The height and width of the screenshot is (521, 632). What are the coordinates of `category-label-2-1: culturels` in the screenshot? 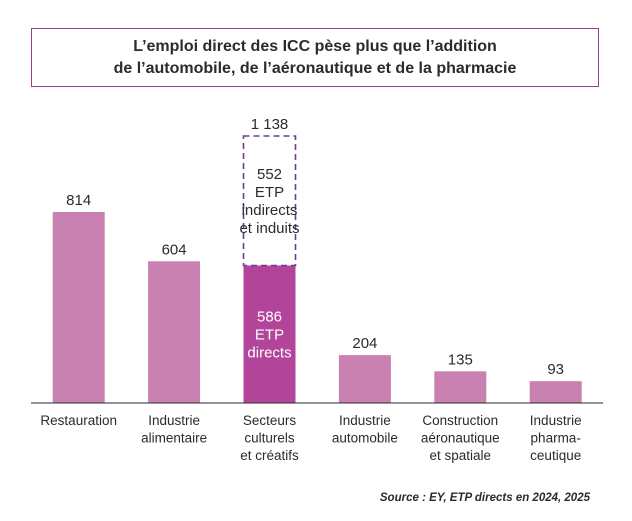 It's located at (269, 438).